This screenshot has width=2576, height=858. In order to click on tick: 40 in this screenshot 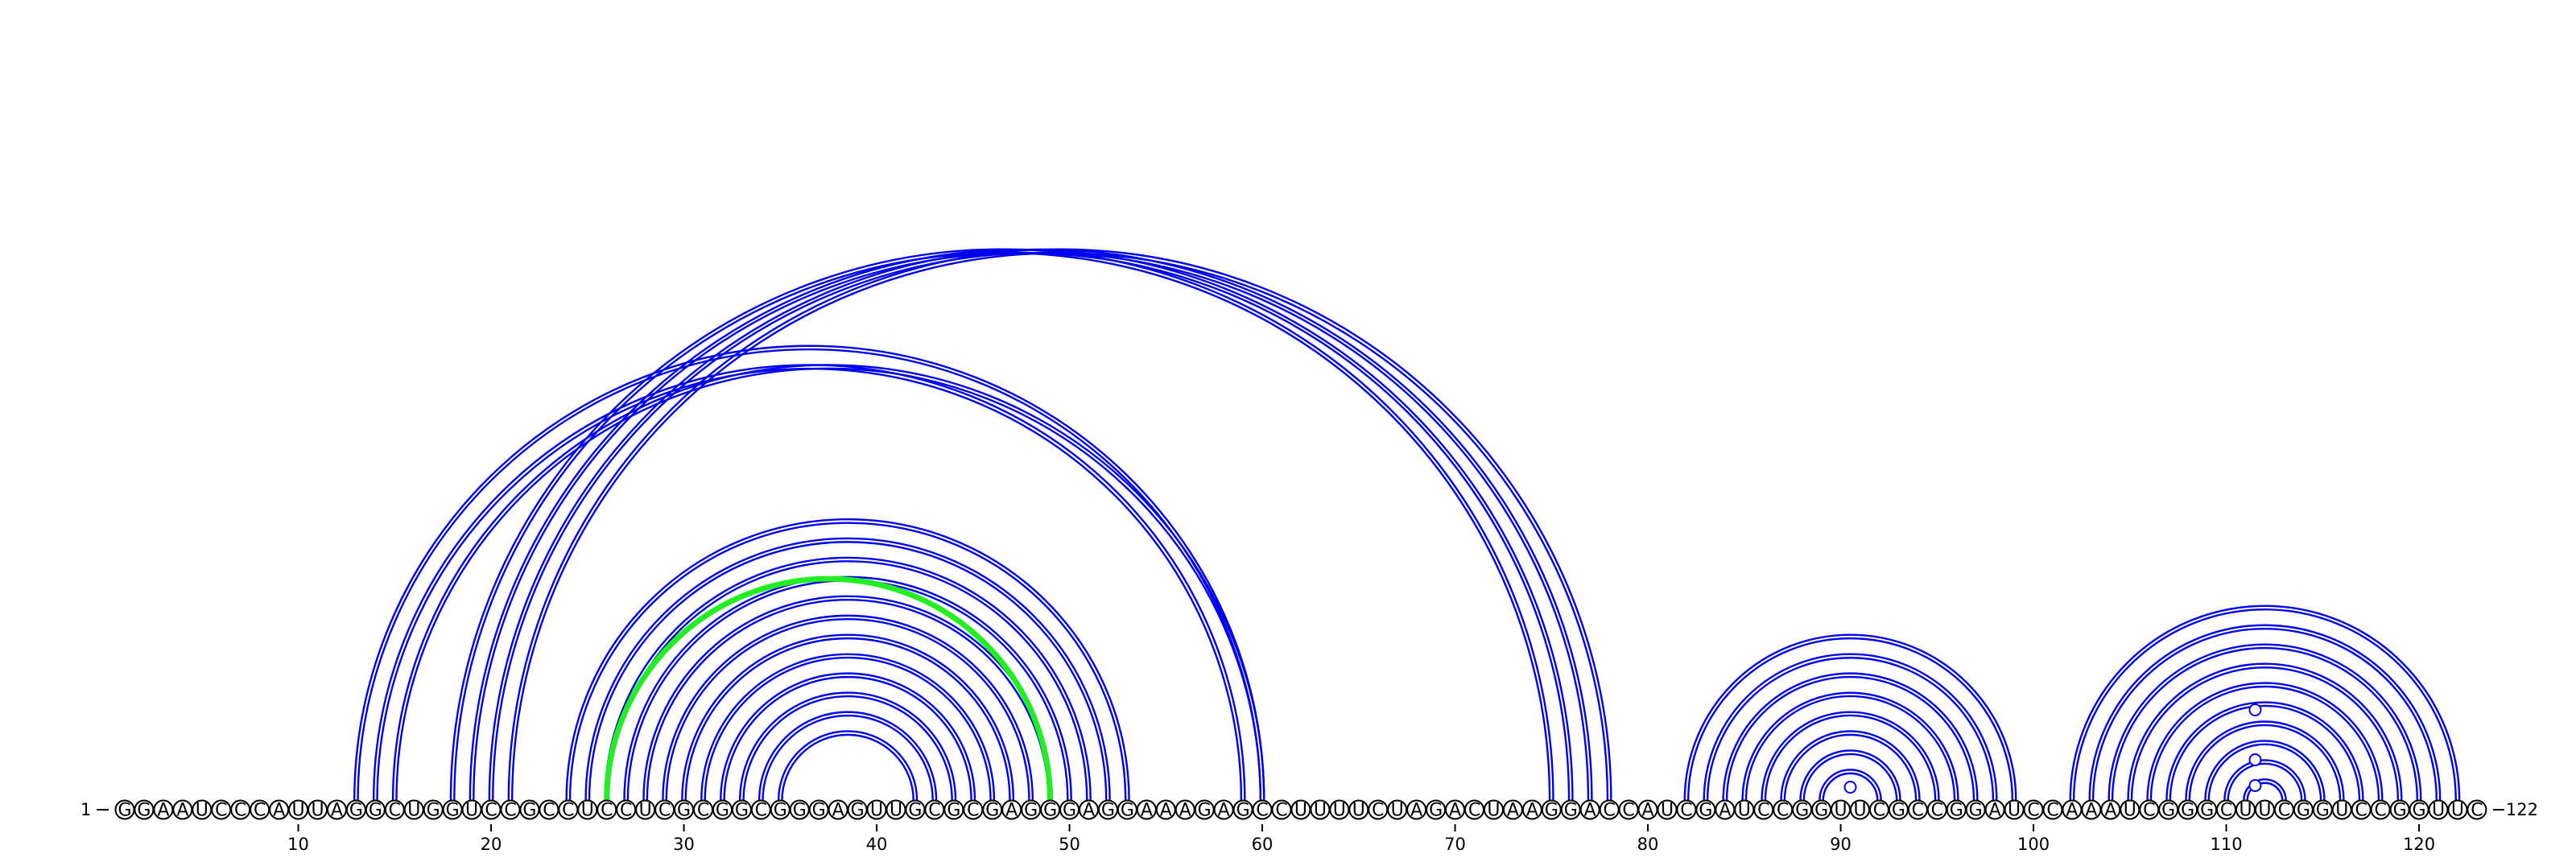, I will do `click(877, 839)`.